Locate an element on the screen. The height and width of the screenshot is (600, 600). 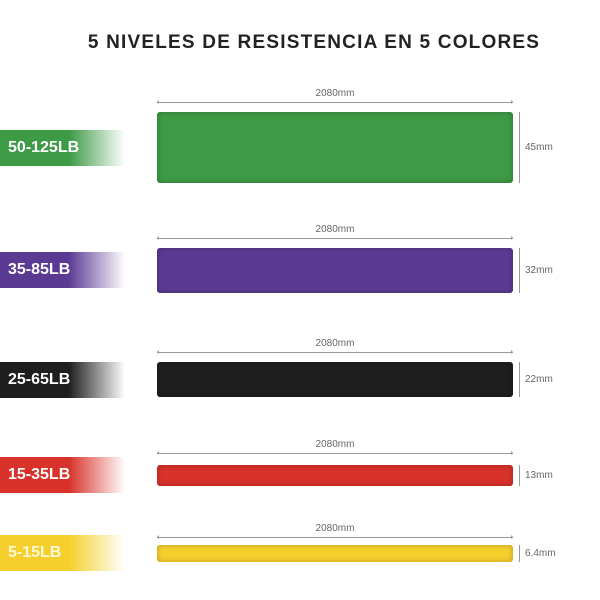
resistance-label: 25-65LB is located at coordinates (62, 380).